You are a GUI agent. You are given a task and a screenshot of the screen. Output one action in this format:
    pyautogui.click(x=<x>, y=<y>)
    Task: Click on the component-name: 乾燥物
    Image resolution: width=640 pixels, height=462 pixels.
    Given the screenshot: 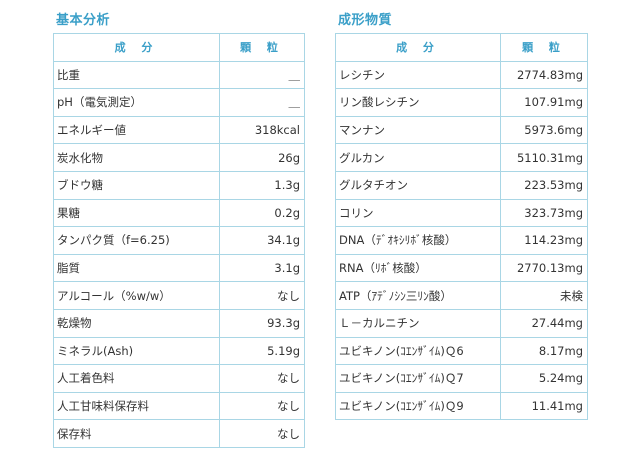 What is the action you would take?
    pyautogui.click(x=136, y=323)
    